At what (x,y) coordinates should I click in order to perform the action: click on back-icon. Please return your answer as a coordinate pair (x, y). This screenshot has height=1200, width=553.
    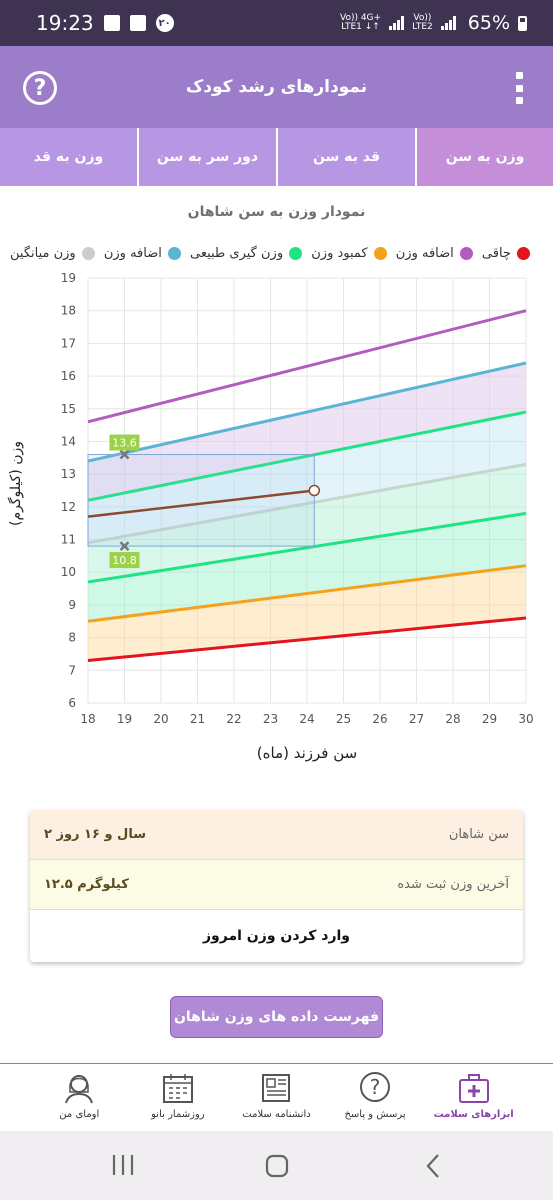
    Looking at the image, I should click on (433, 1166).